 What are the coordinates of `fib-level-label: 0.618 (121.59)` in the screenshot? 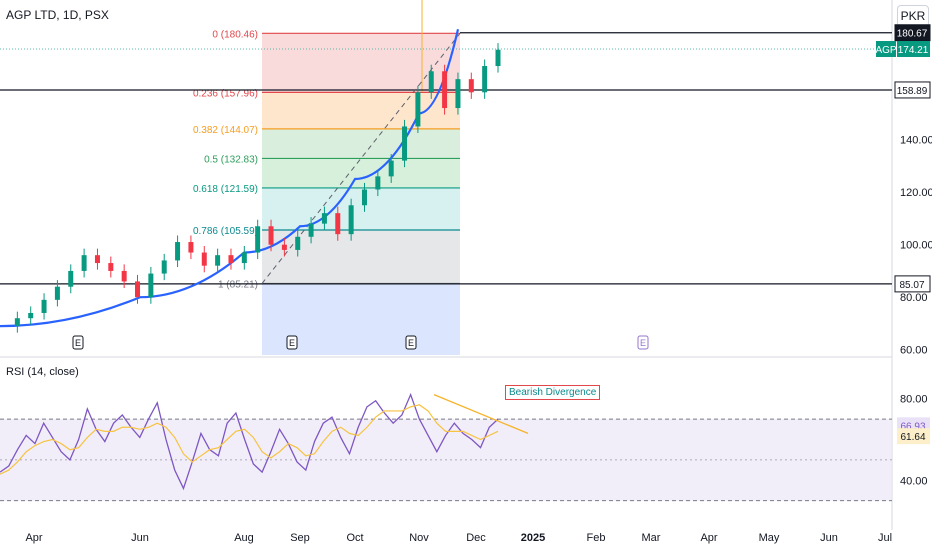 It's located at (225, 189).